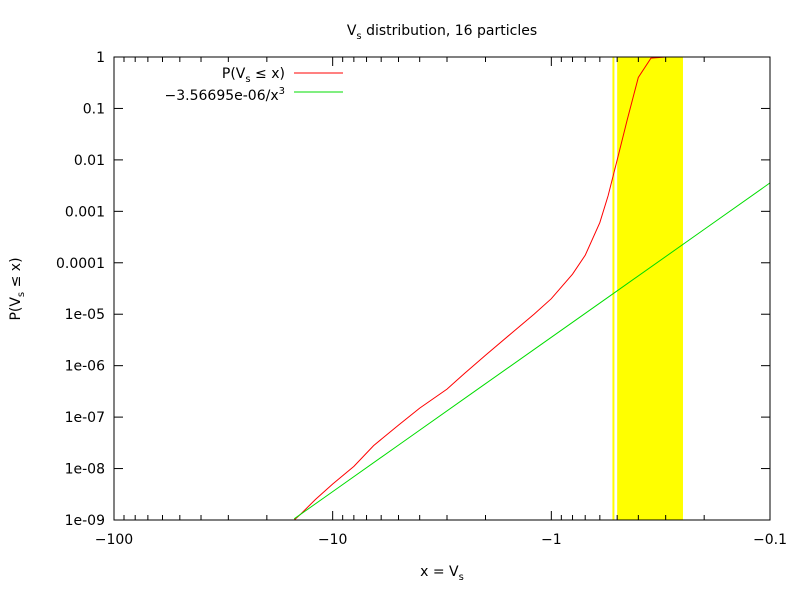 Image resolution: width=800 pixels, height=600 pixels. What do you see at coordinates (253, 75) in the screenshot?
I see `legend-label-series-1: P(Vs ≤ x)` at bounding box center [253, 75].